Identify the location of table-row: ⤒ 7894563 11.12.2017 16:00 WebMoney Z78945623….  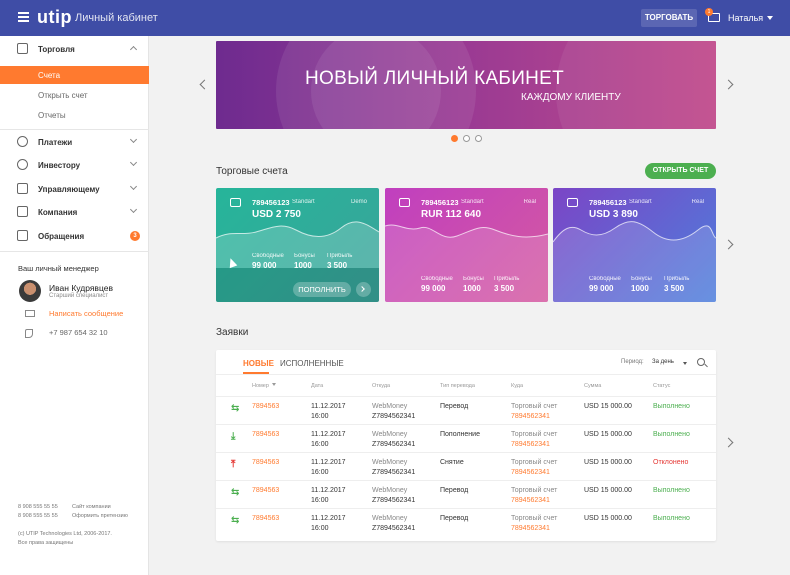
(466, 465).